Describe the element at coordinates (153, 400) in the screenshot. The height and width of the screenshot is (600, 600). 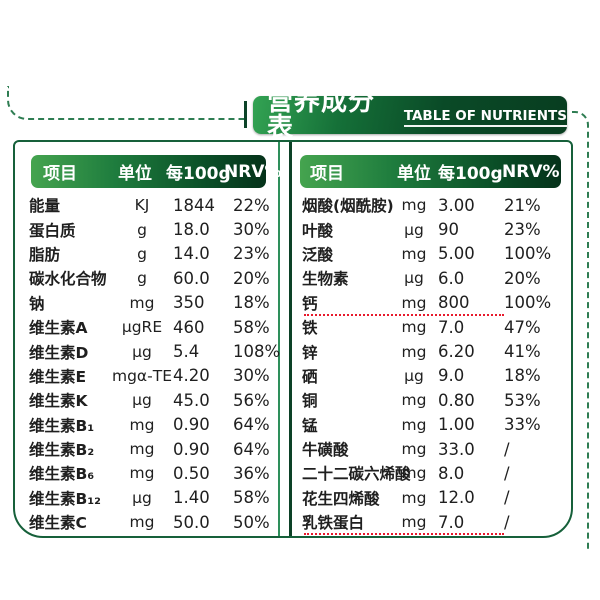
I see `table-row: 维生素K μg 45.0 56%` at that location.